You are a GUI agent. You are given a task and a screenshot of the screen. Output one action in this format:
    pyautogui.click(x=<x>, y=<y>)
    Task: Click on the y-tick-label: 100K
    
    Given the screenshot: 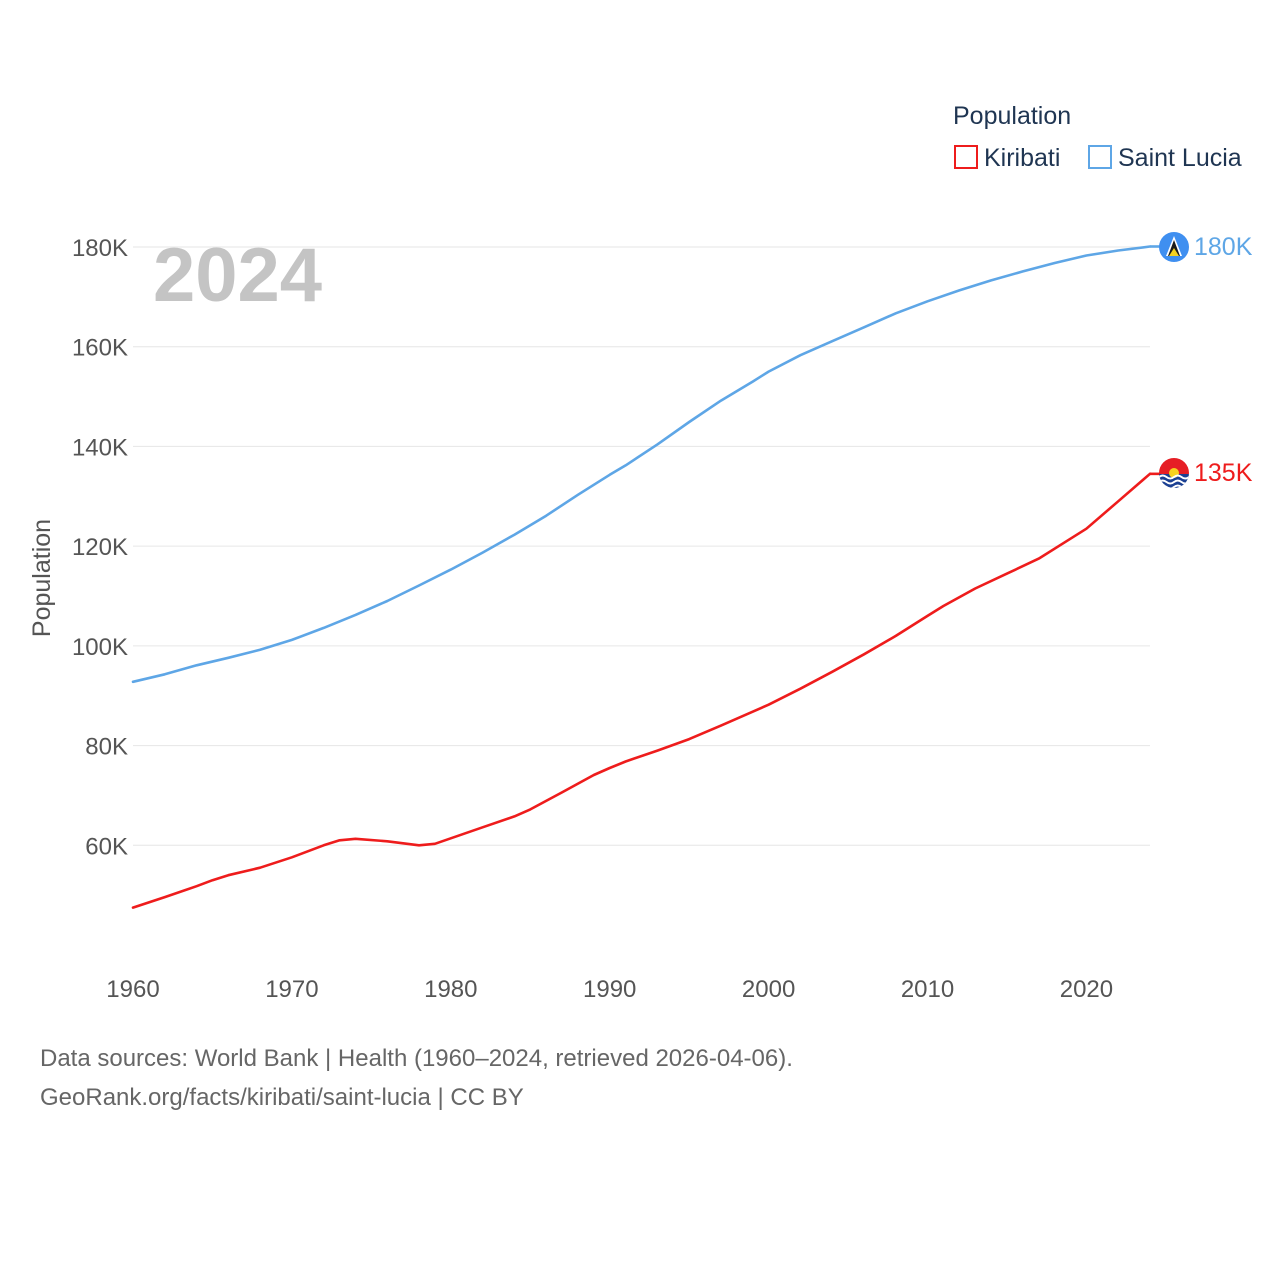 What is the action you would take?
    pyautogui.click(x=100, y=647)
    